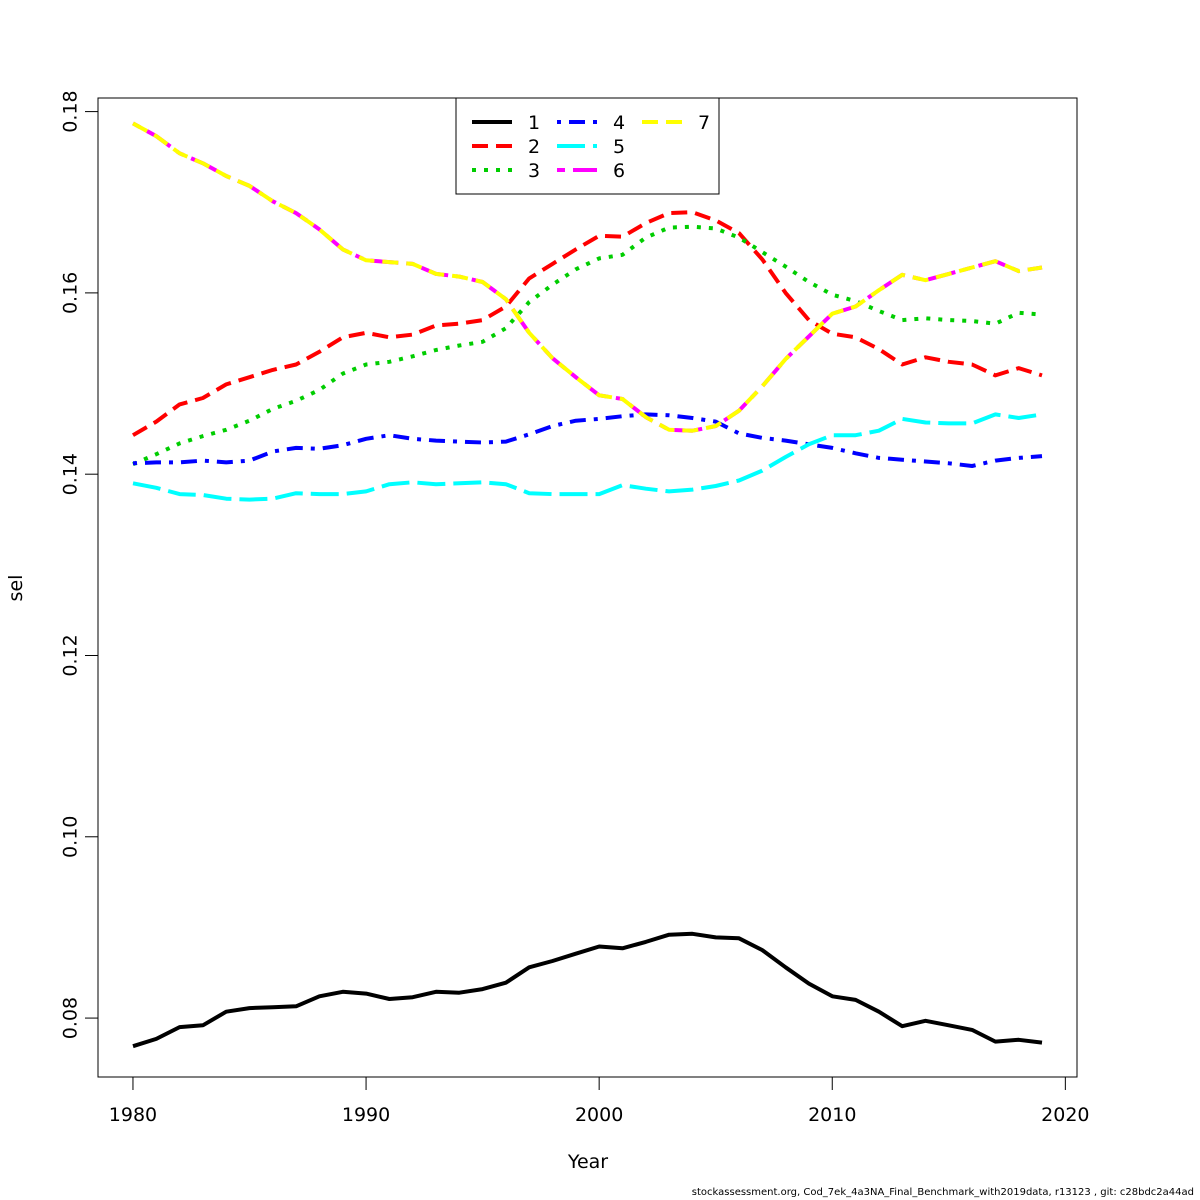 The height and width of the screenshot is (1200, 1200). Describe the element at coordinates (832, 1115) in the screenshot. I see `x-tick-label: 2010` at that location.